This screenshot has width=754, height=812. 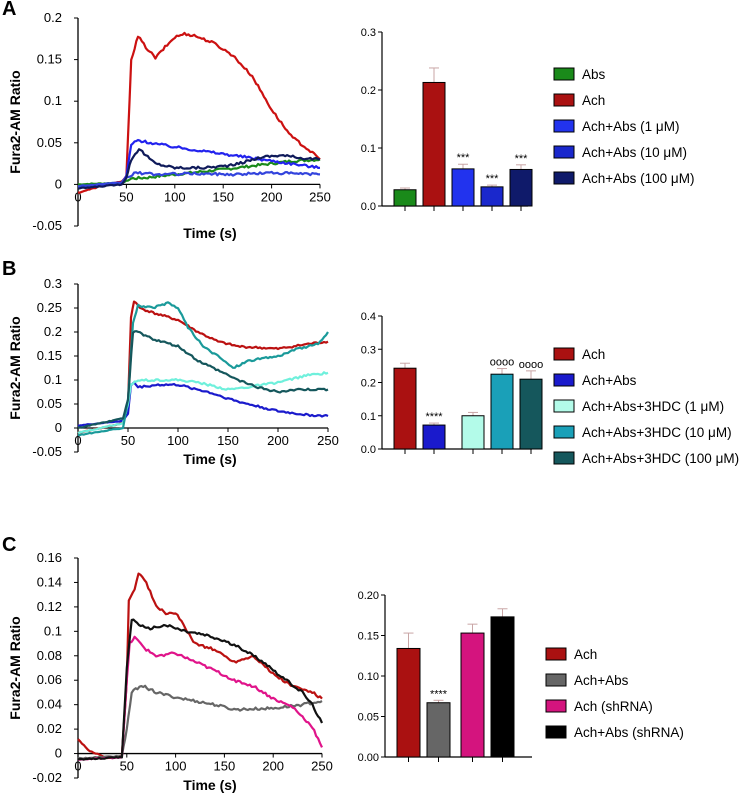 What do you see at coordinates (531, 365) in the screenshot?
I see `significance-mark: oooo` at bounding box center [531, 365].